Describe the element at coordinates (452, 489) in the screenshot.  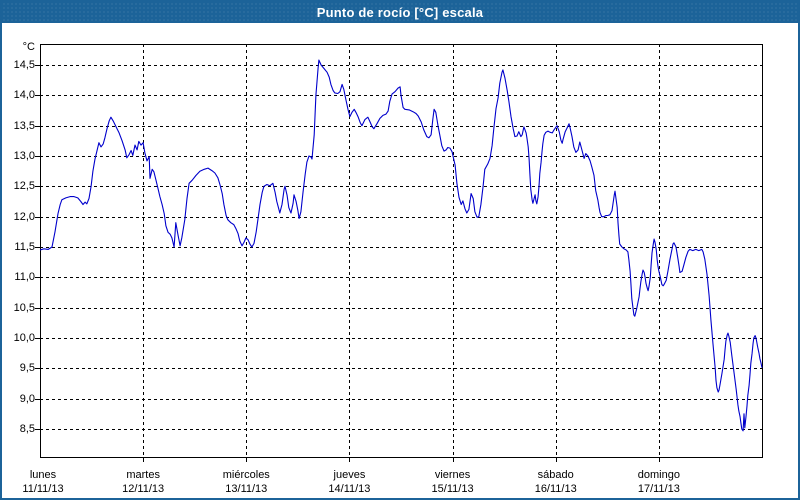
I see `day-date: 15/11/13` at that location.